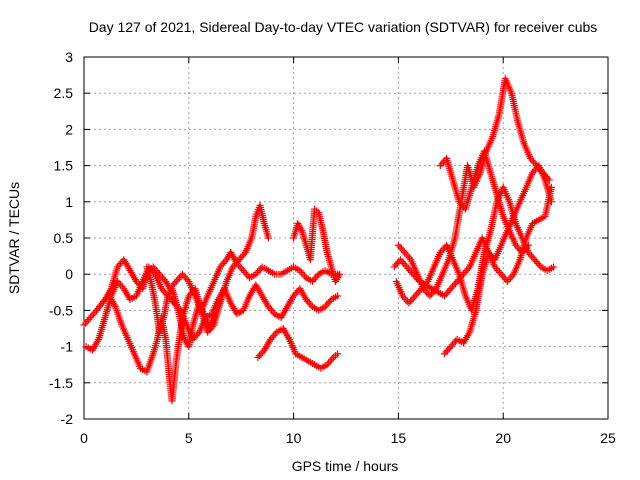  I want to click on x-tick-label: 5, so click(189, 438).